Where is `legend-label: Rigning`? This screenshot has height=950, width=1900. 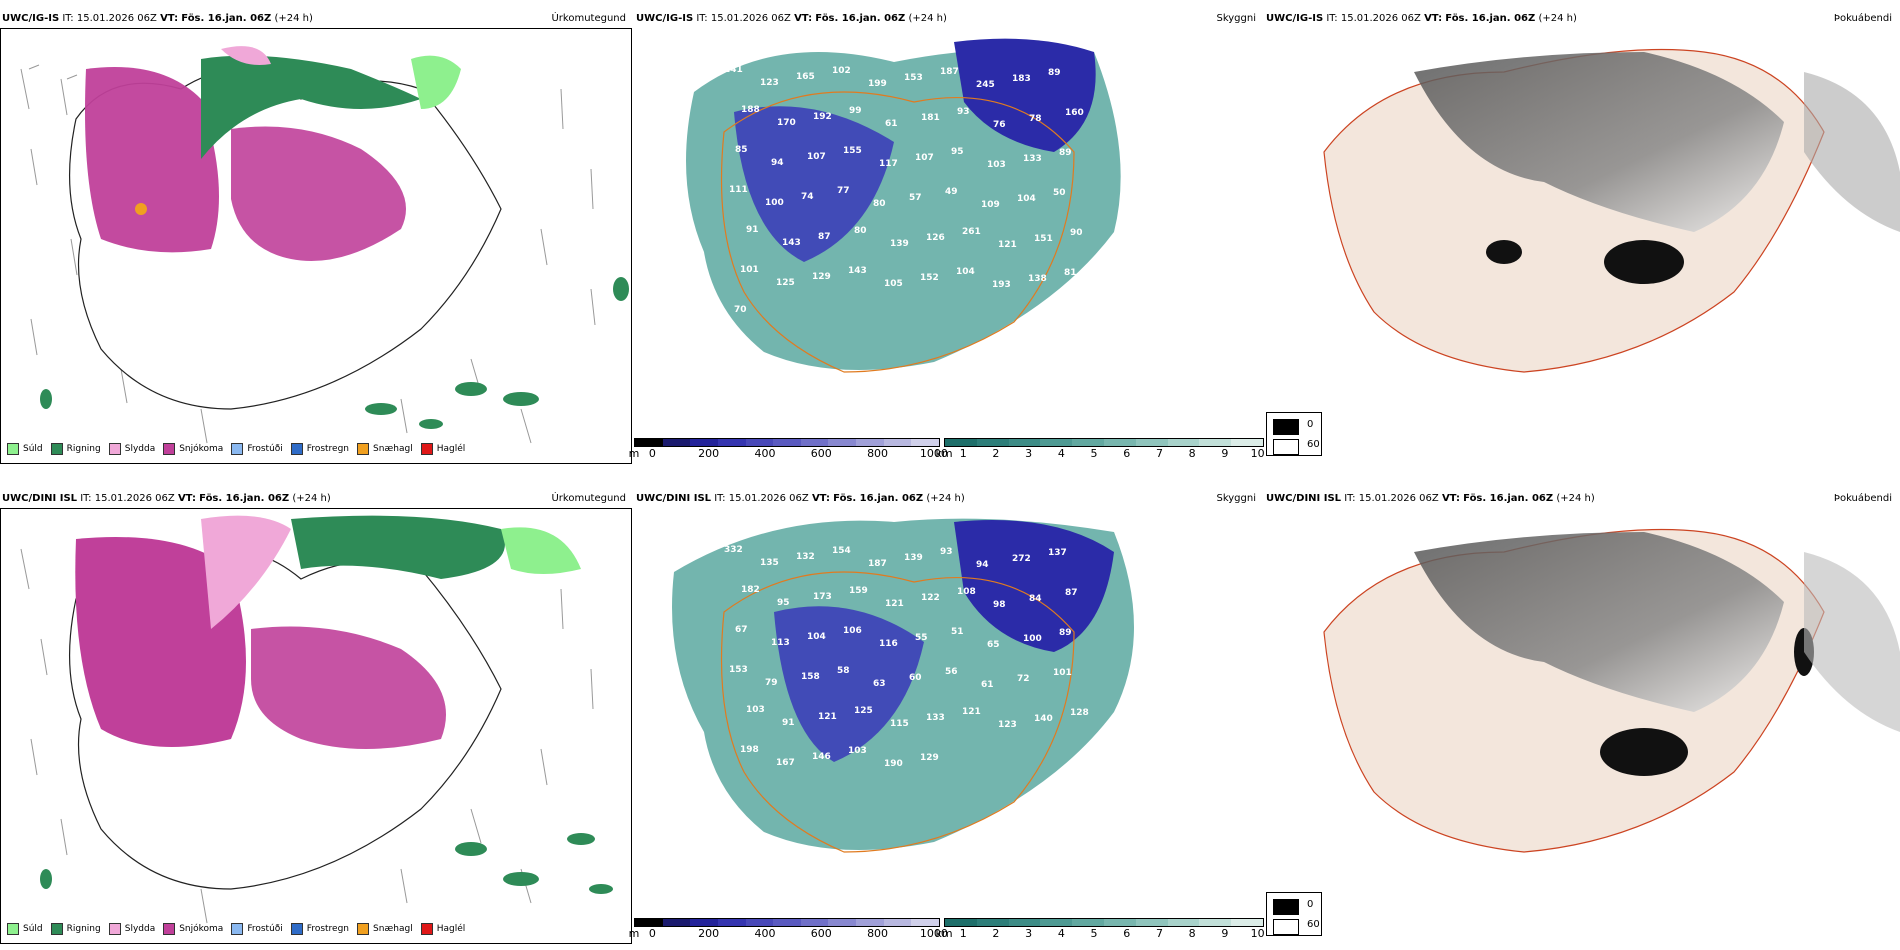
legend-label: Rigning is located at coordinates (83, 449).